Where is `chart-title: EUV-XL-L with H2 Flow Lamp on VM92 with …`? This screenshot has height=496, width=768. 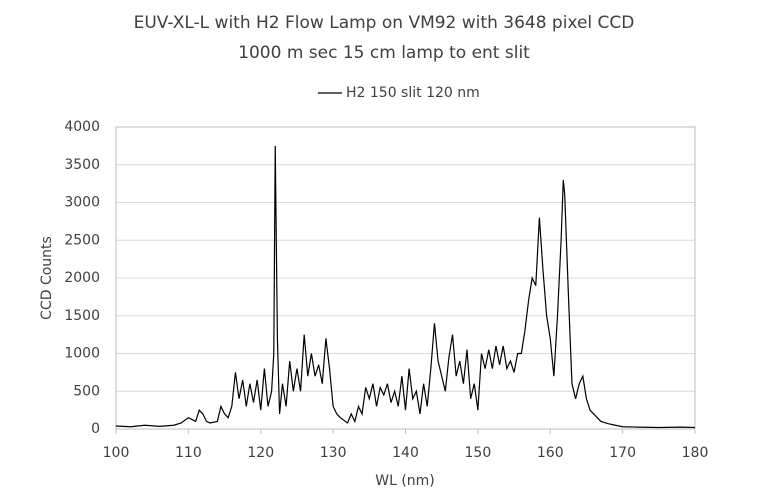
chart-title: EUV-XL-L with H2 Flow Lamp on VM92 with … is located at coordinates (384, 23).